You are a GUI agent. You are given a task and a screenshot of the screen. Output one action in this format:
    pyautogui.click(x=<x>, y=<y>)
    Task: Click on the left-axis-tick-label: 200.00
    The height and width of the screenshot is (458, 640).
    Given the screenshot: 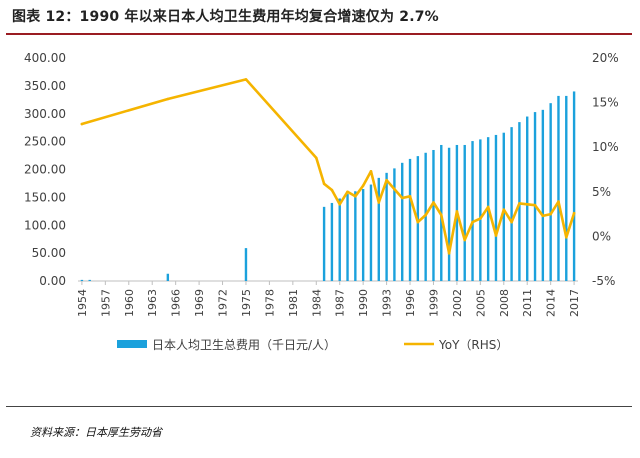 What is the action you would take?
    pyautogui.click(x=45, y=170)
    